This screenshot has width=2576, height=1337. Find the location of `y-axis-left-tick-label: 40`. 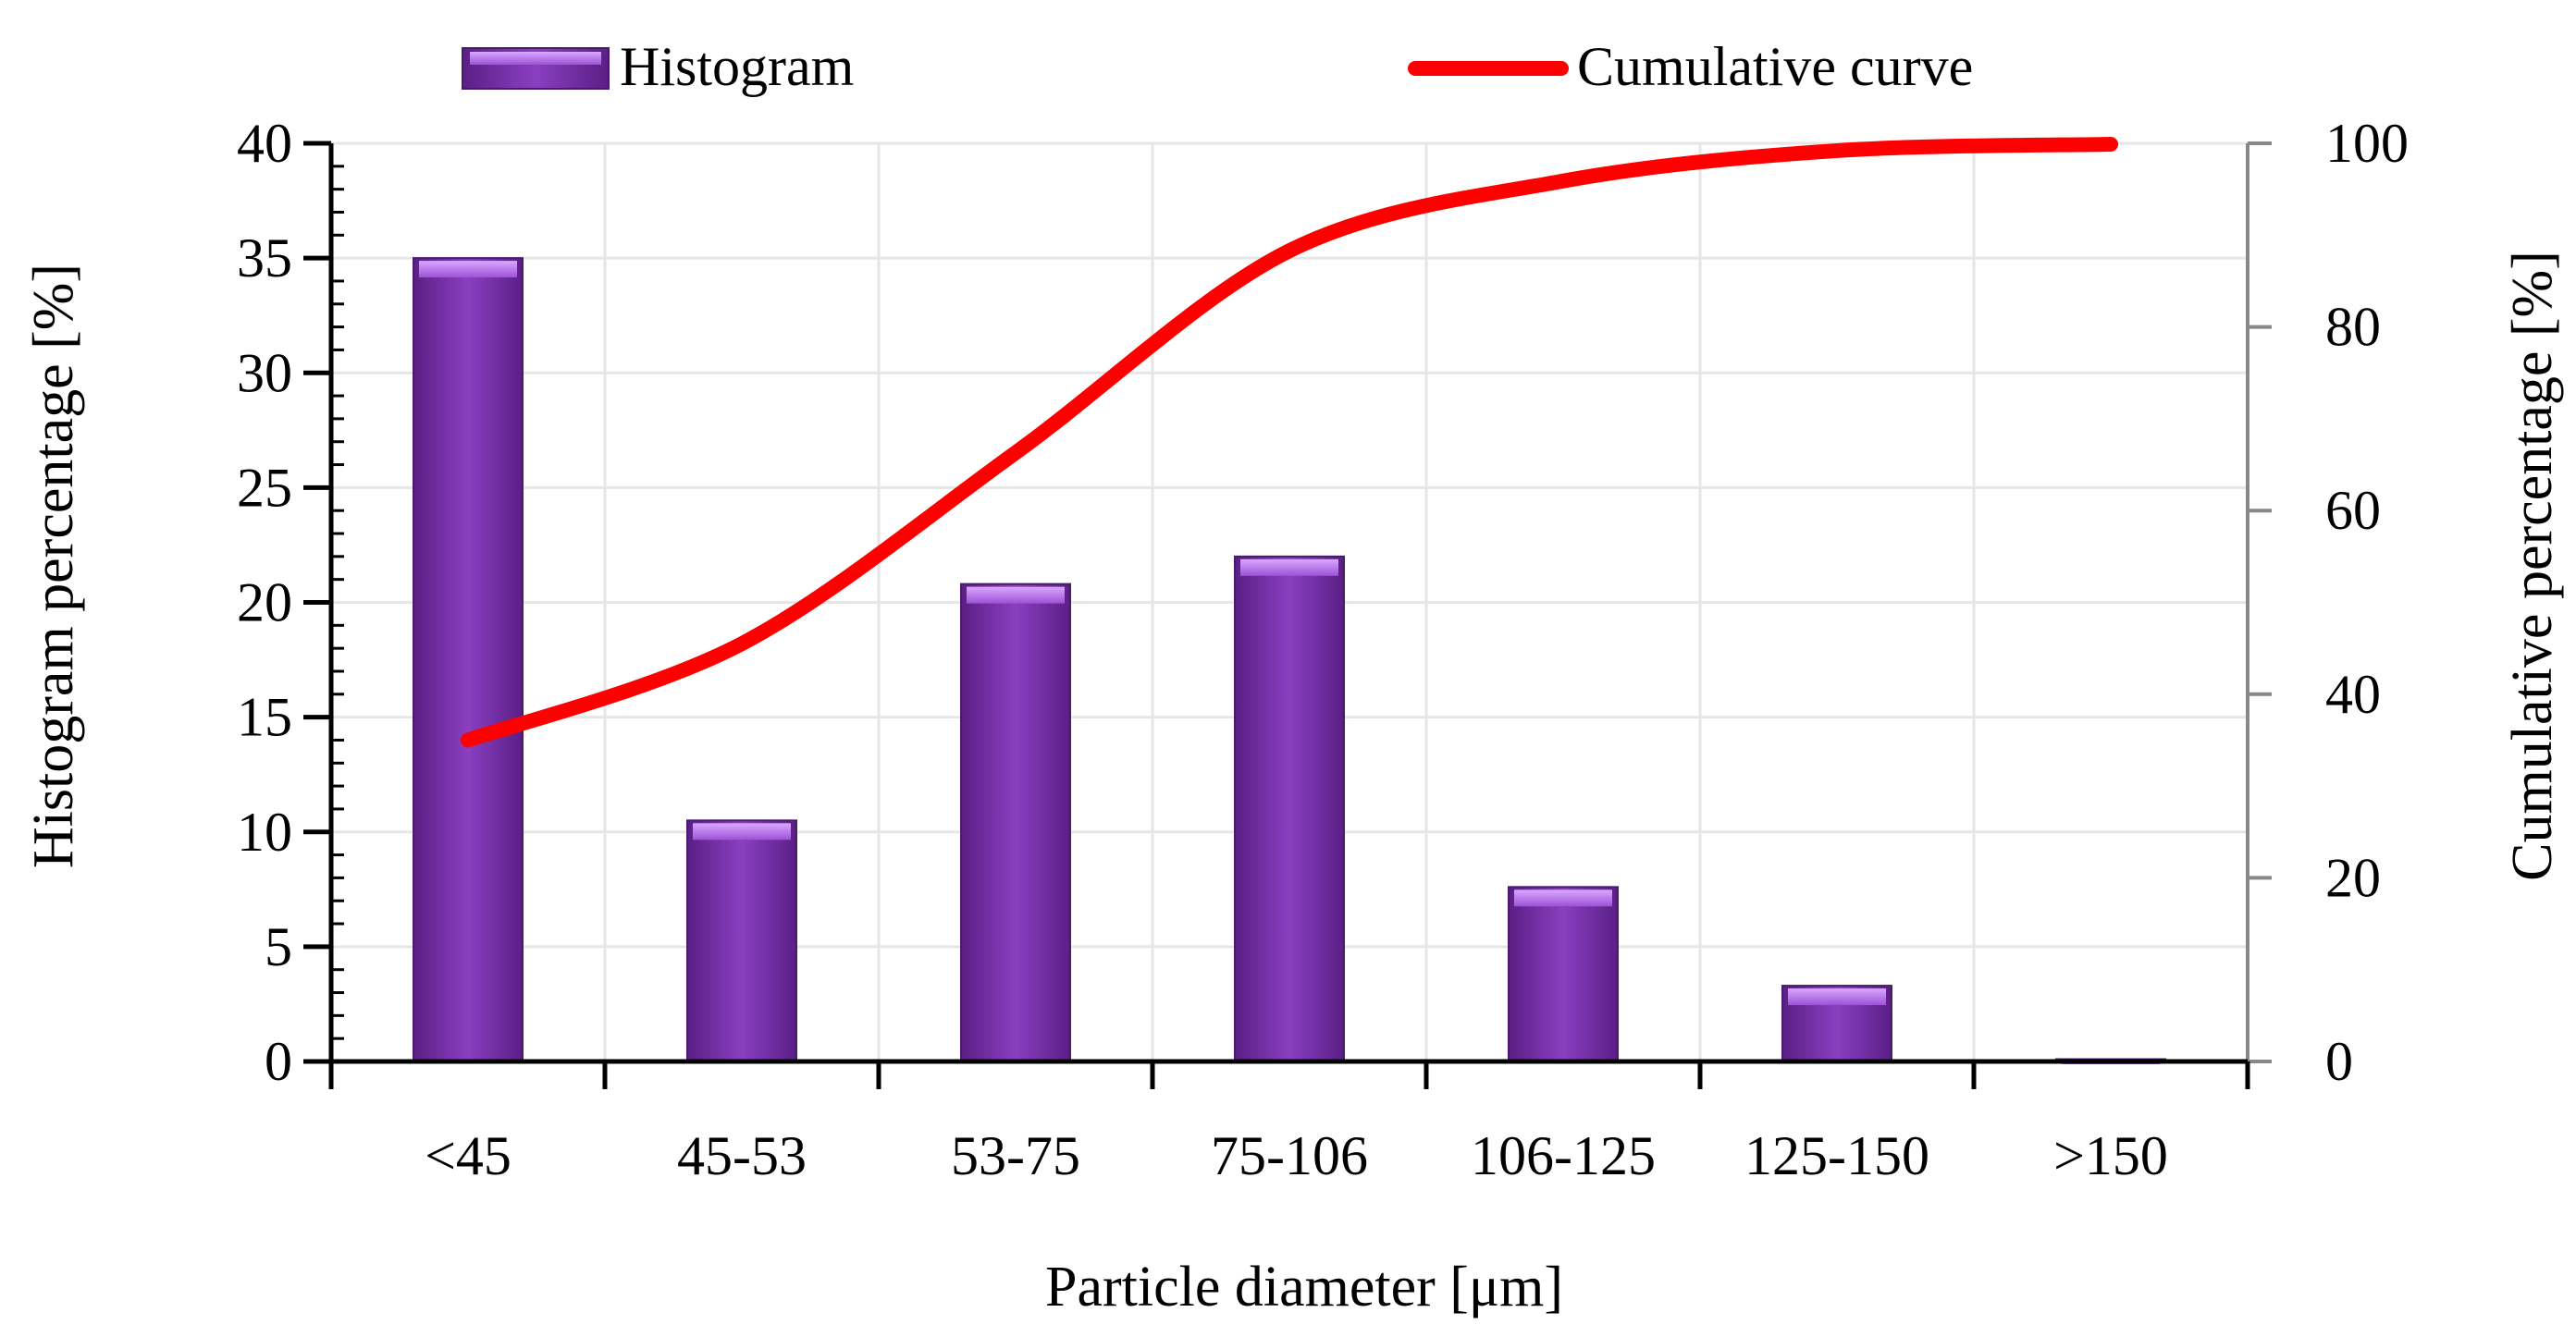

y-axis-left-tick-label: 40 is located at coordinates (264, 143).